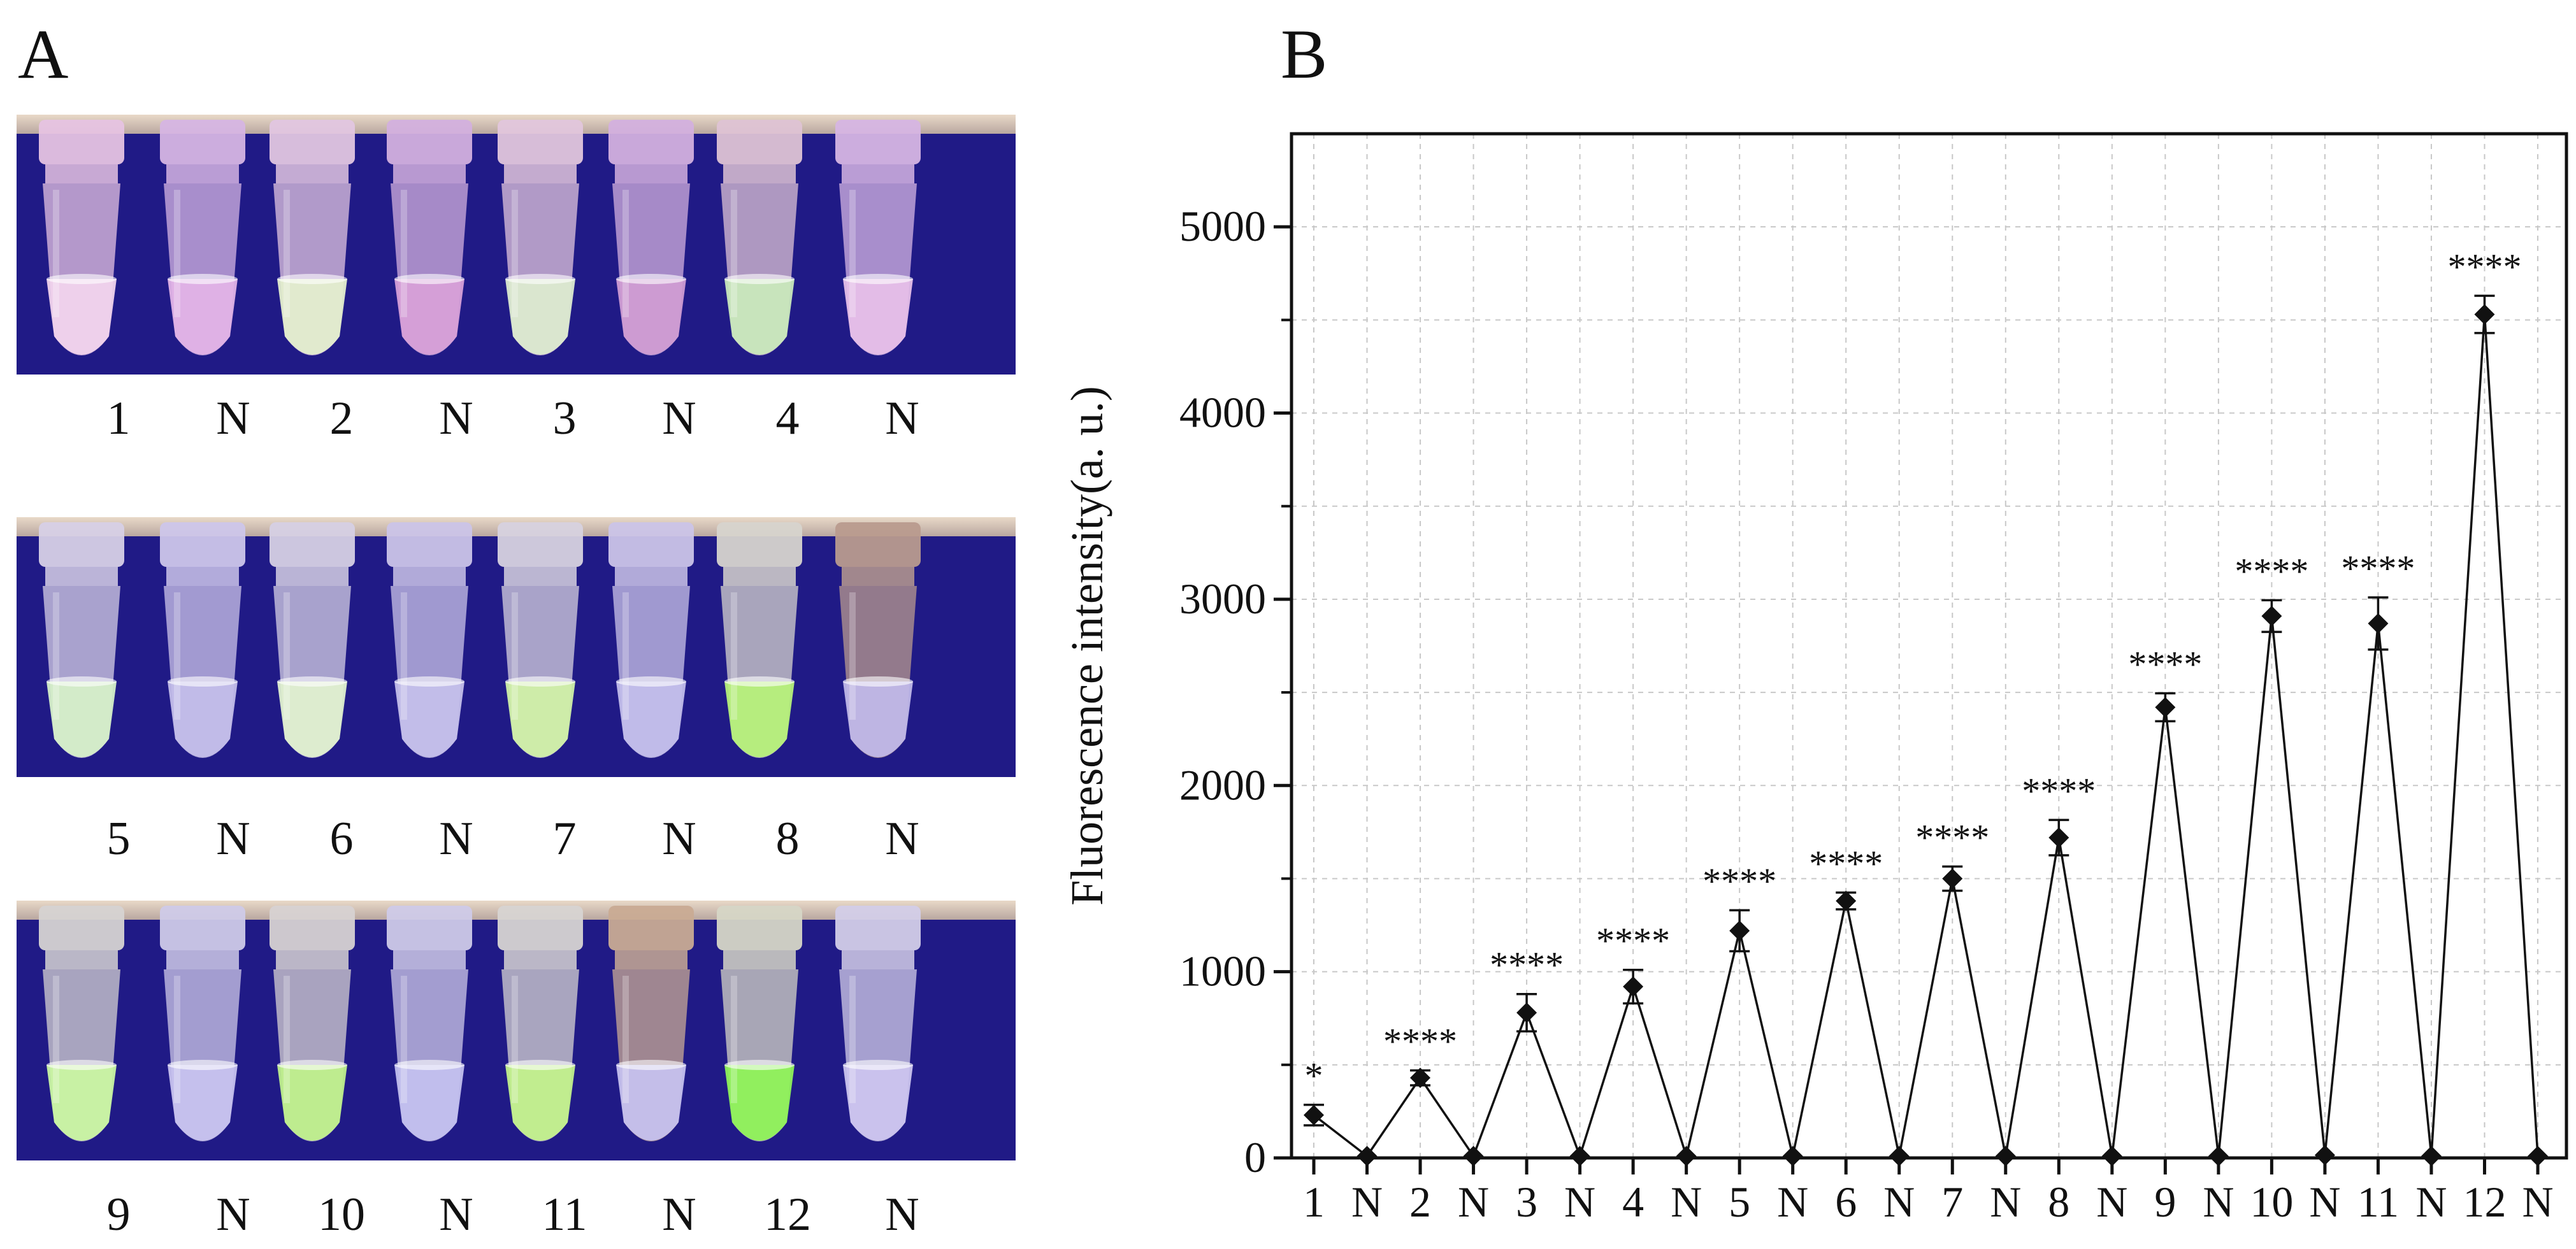  I want to click on x-tick-label: 7, so click(1952, 1202).